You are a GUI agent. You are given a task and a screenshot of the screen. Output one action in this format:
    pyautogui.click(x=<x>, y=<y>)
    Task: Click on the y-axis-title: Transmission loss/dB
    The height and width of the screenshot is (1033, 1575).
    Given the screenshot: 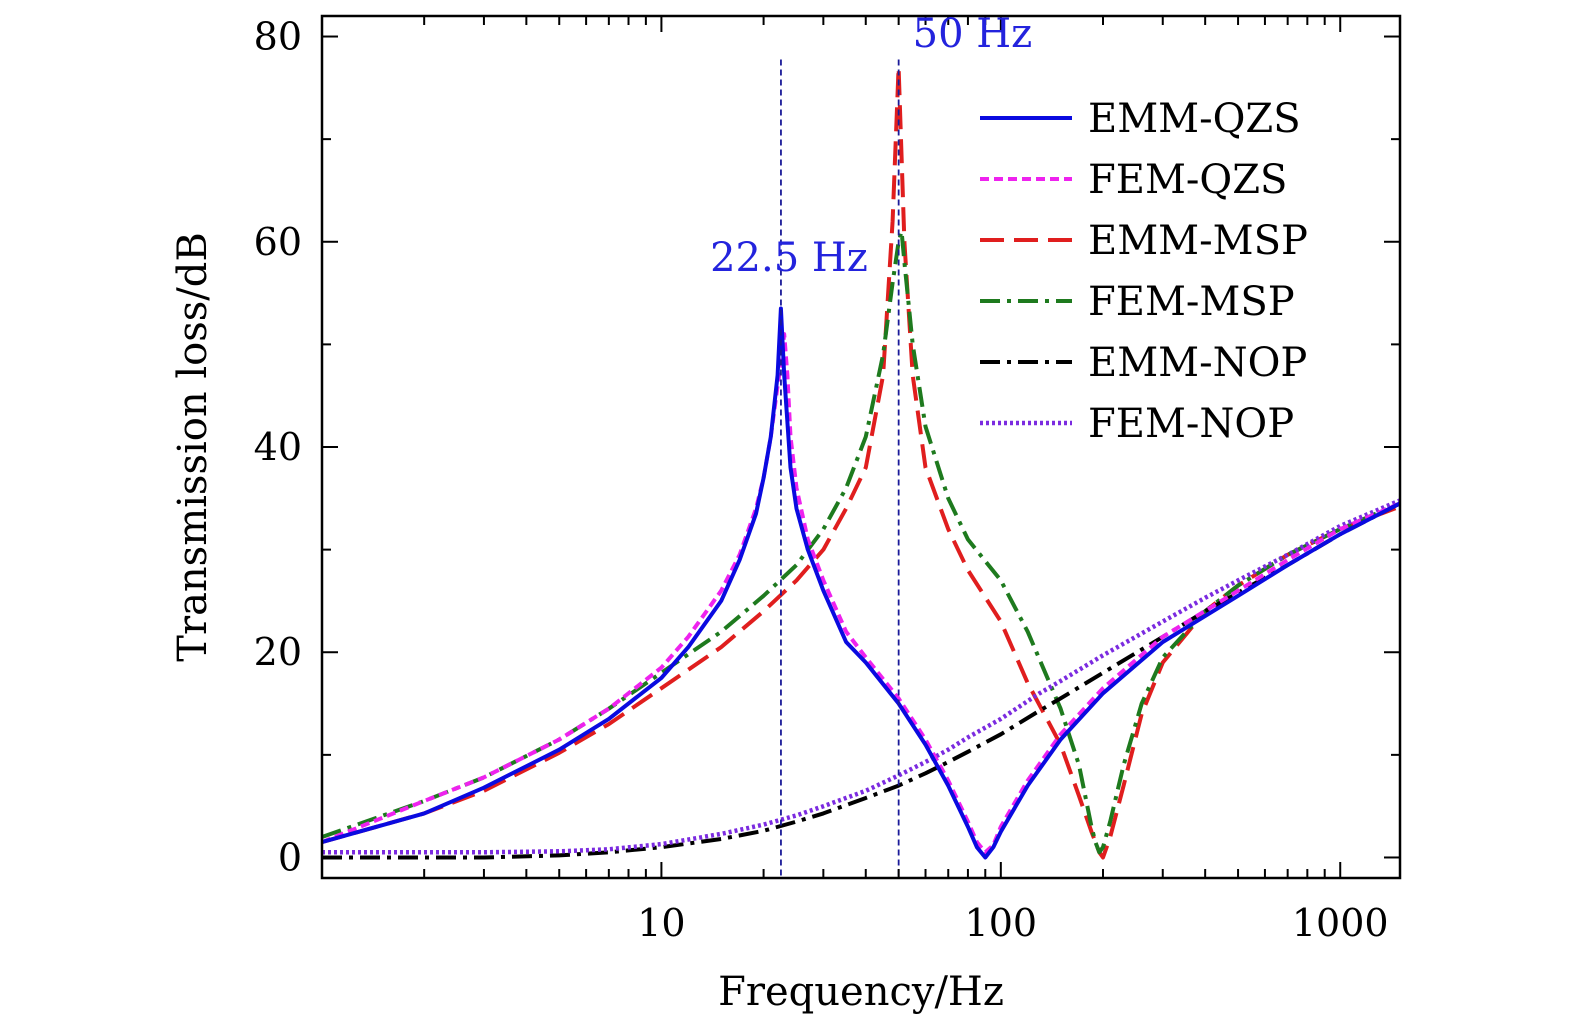 What is the action you would take?
    pyautogui.click(x=193, y=446)
    